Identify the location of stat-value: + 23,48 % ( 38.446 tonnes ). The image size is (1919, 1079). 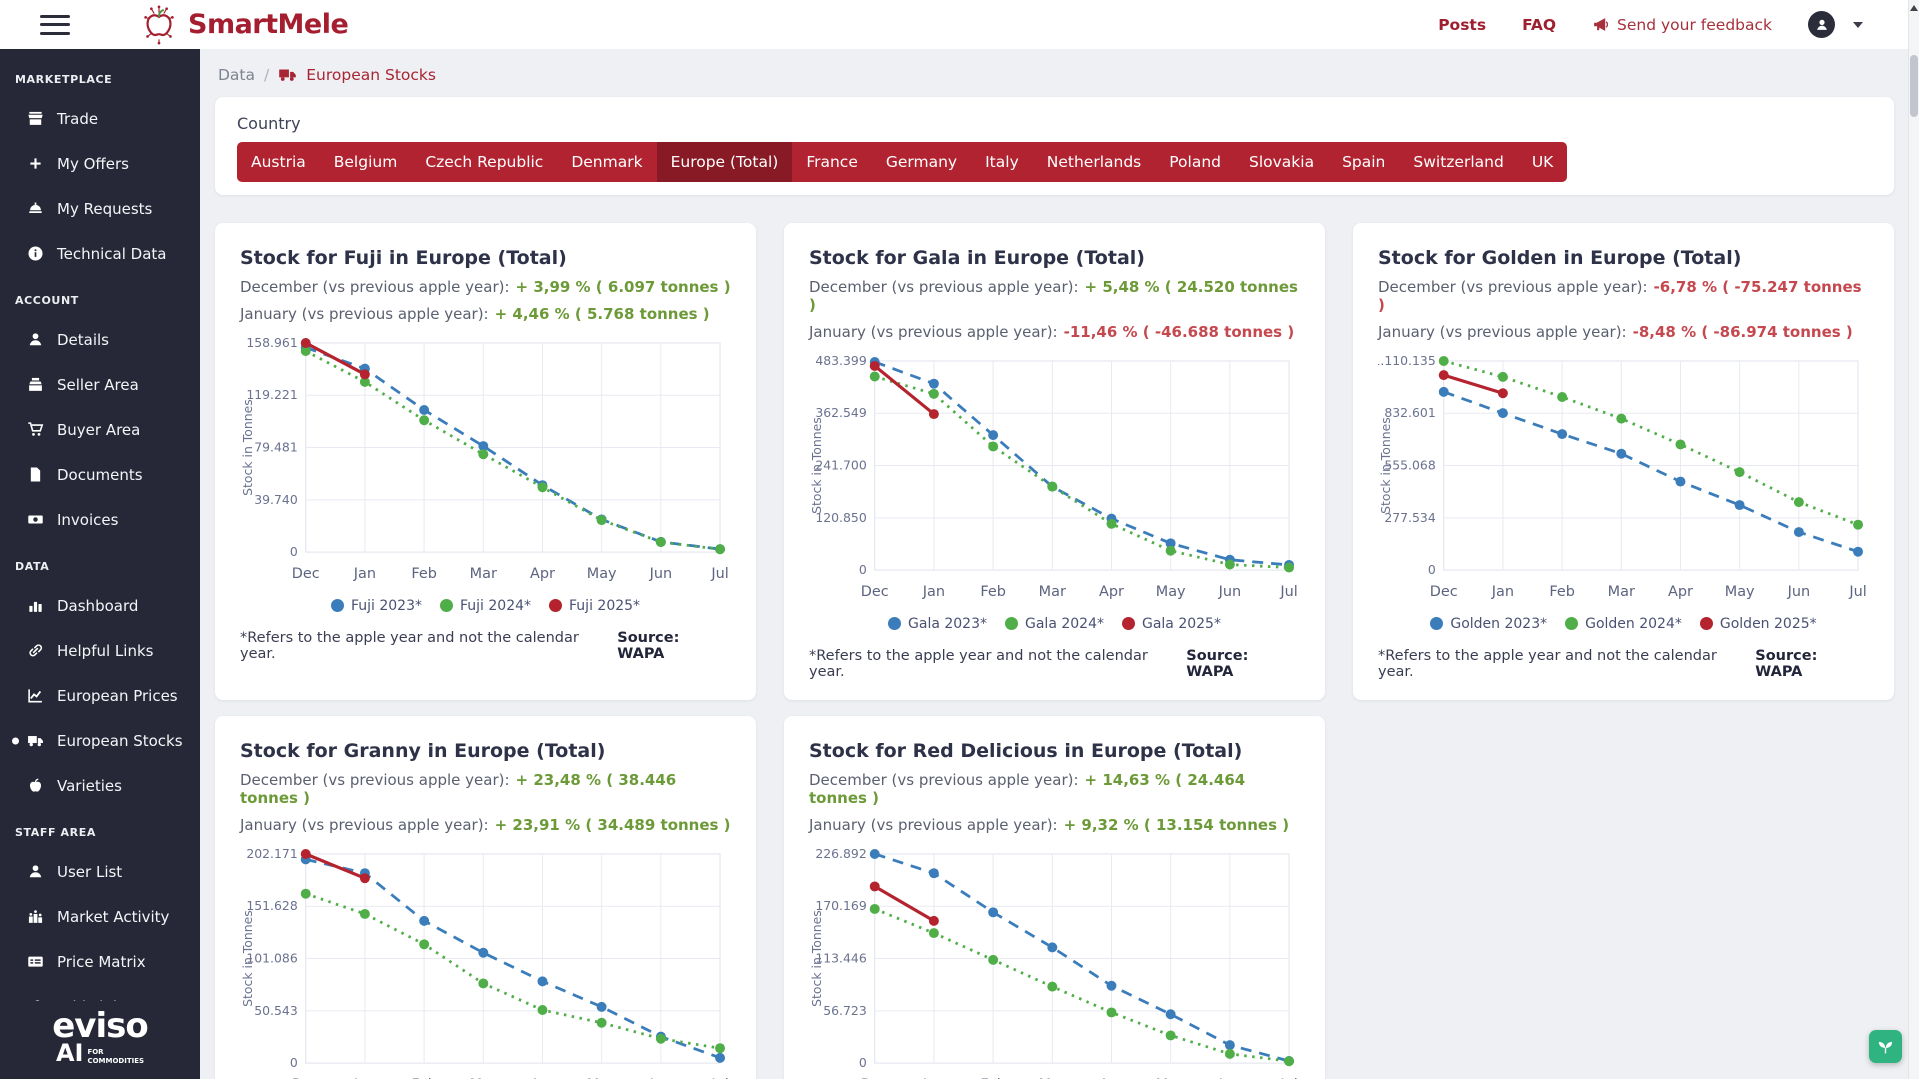
(458, 788).